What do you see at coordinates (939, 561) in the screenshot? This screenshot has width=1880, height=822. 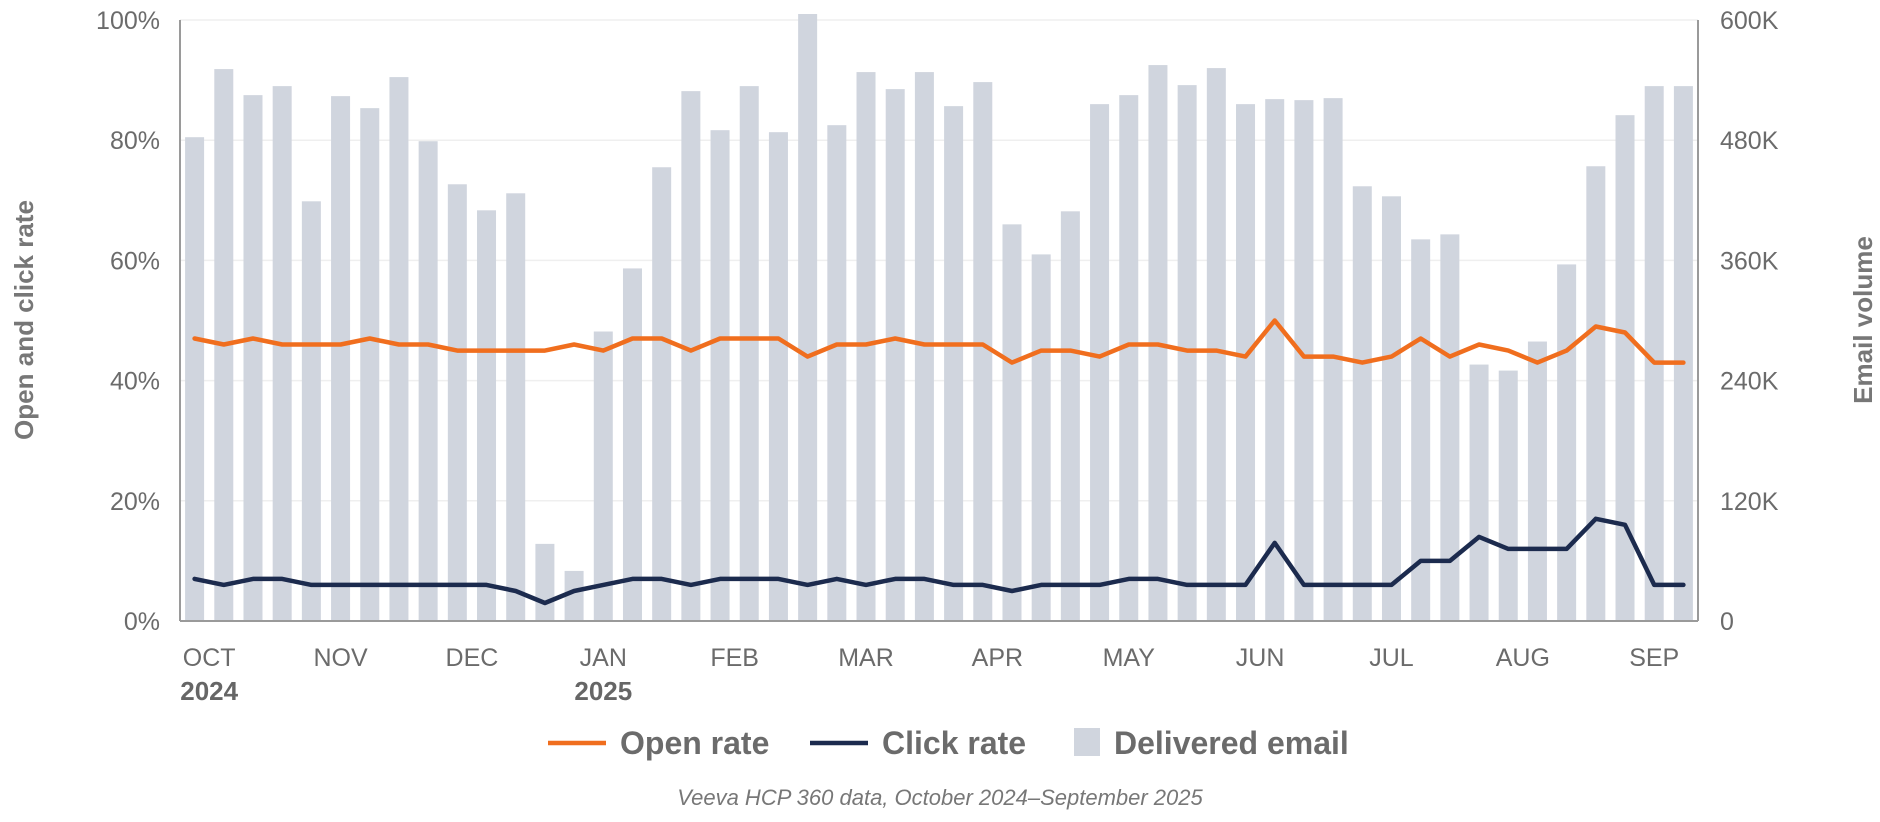 I see `line-click-rate` at bounding box center [939, 561].